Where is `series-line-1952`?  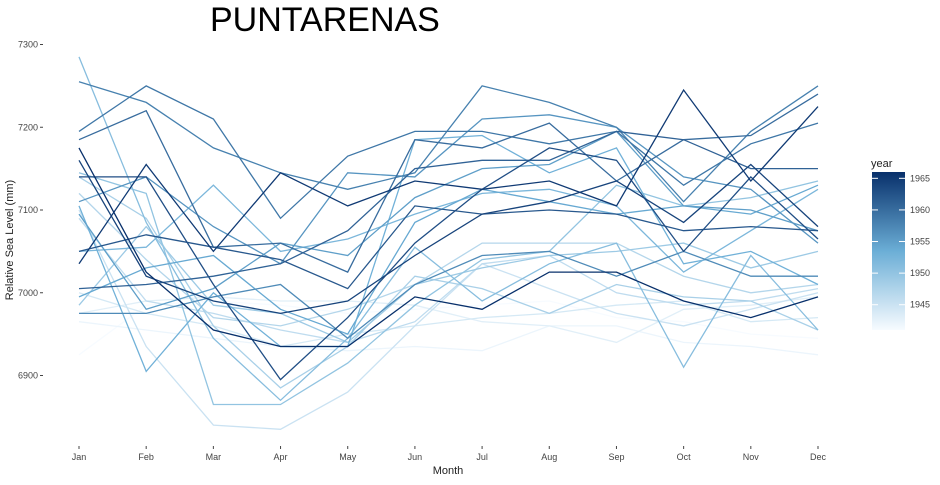 series-line-1952 is located at coordinates (448, 228).